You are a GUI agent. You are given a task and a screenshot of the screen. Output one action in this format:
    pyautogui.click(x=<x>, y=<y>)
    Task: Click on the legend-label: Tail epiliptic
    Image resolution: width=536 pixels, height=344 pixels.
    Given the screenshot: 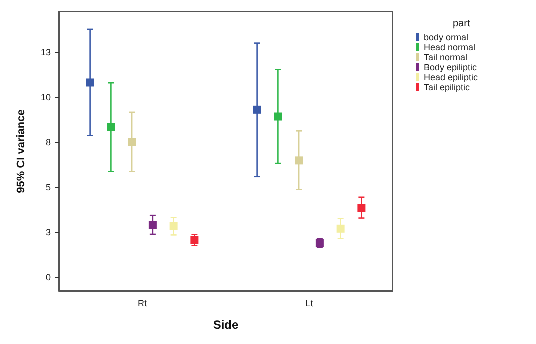 What is the action you would take?
    pyautogui.click(x=447, y=87)
    